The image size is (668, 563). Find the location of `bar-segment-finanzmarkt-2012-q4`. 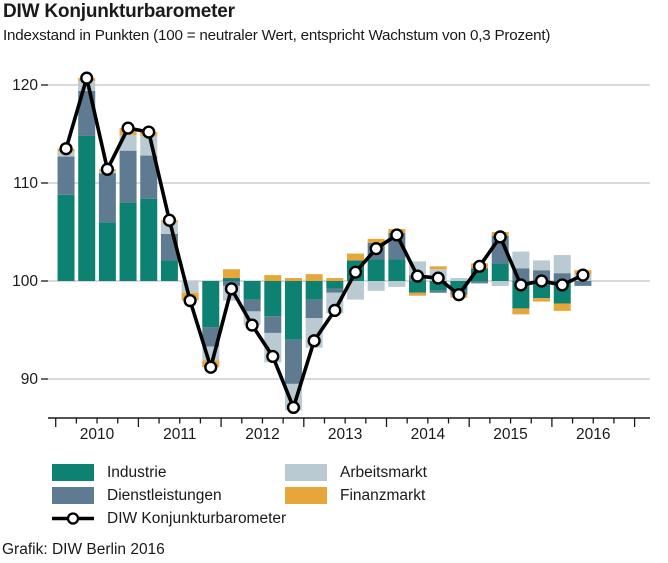

bar-segment-finanzmarkt-2012-q4 is located at coordinates (293, 279).